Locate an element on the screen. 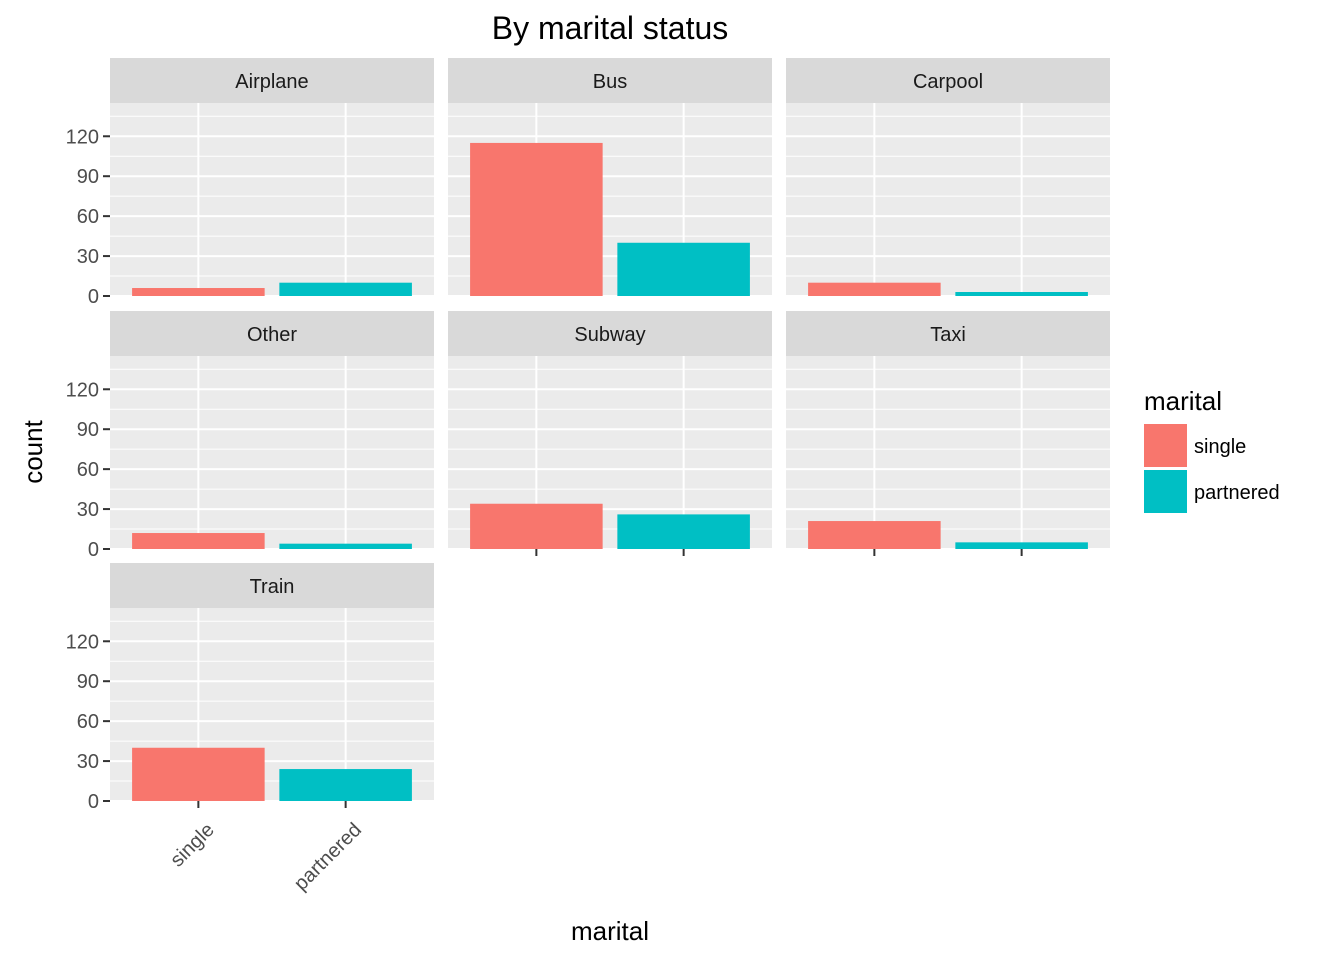  facet-strip-label: Carpool is located at coordinates (948, 82).